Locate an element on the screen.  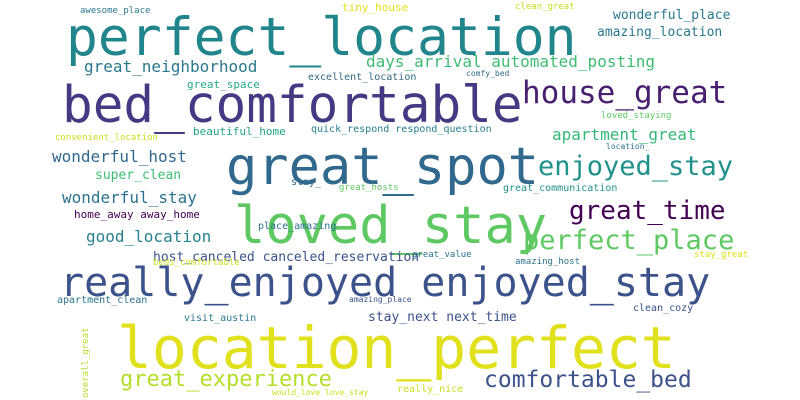
cloud-word: perfect_place is located at coordinates (628, 240).